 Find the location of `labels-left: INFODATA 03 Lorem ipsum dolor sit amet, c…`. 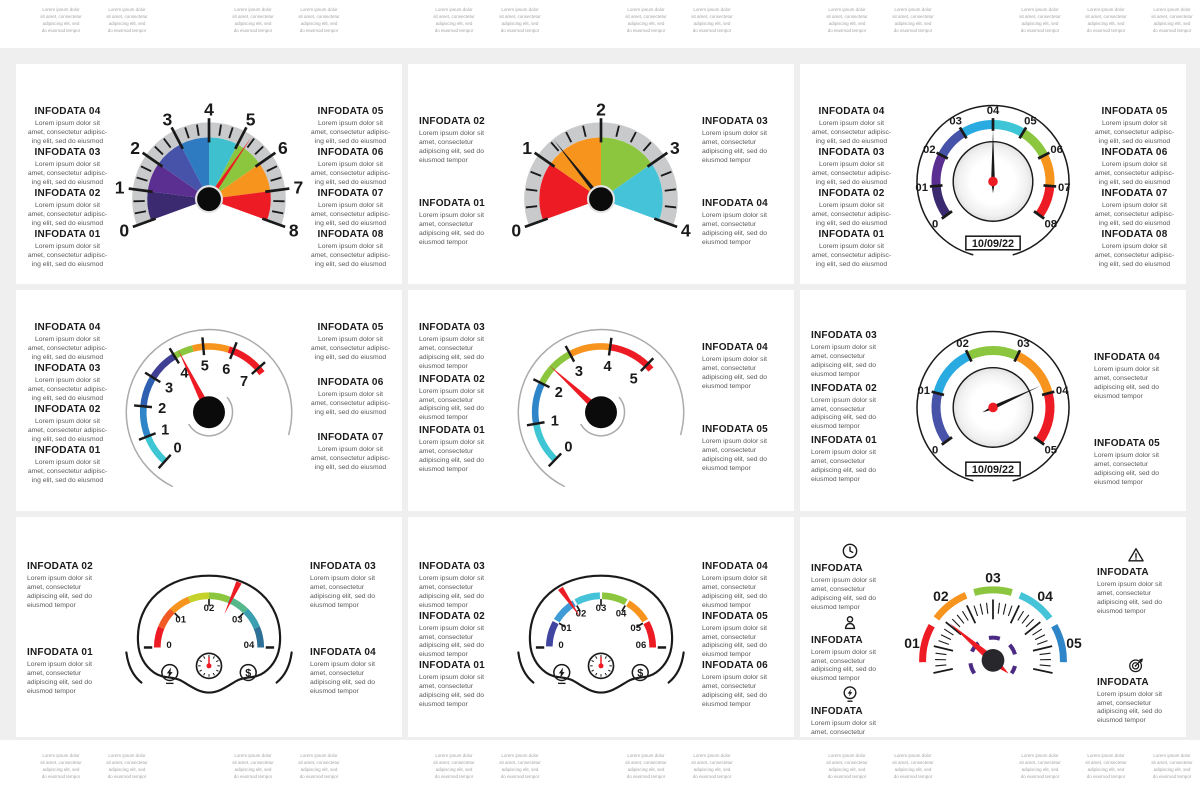

labels-left: INFODATA 03 Lorem ipsum dolor sit amet, c… is located at coordinates (848, 400).